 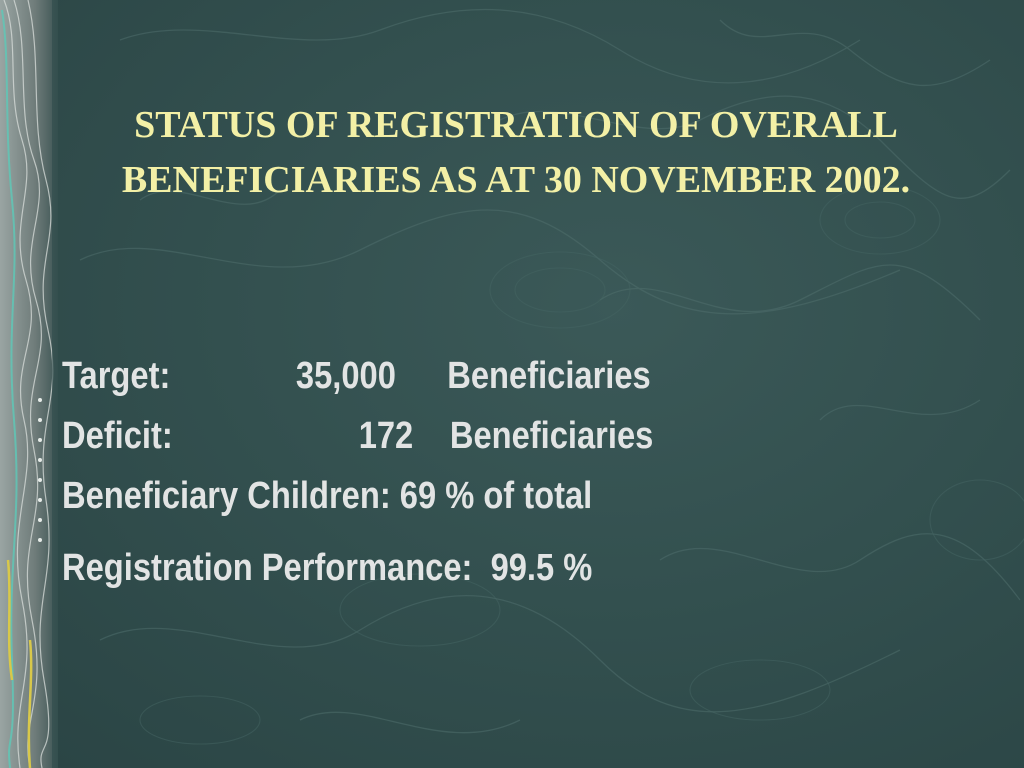 What do you see at coordinates (116, 376) in the screenshot?
I see `target-label: Target:` at bounding box center [116, 376].